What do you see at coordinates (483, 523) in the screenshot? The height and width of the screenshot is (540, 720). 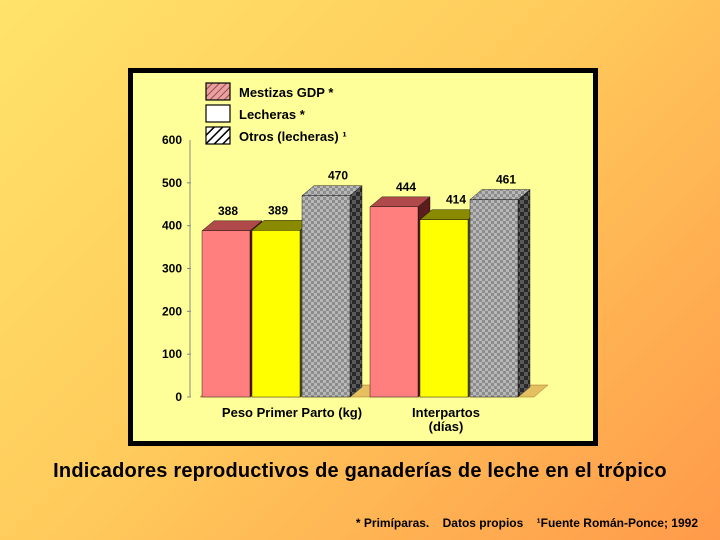 I see `footnote-datos: Datos propios` at bounding box center [483, 523].